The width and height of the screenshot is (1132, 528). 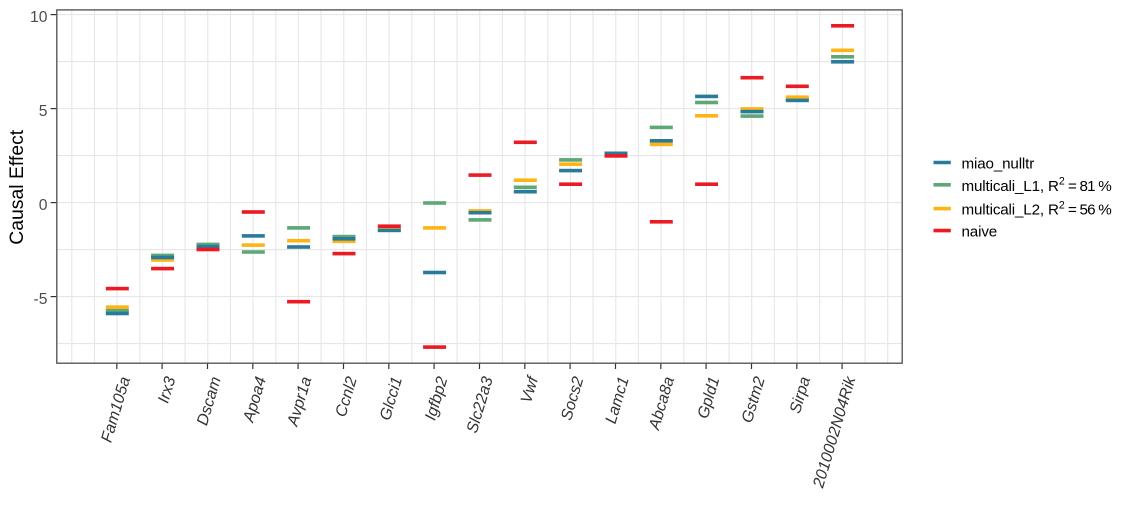 I want to click on svg-text: Causal Effect, so click(x=17, y=187).